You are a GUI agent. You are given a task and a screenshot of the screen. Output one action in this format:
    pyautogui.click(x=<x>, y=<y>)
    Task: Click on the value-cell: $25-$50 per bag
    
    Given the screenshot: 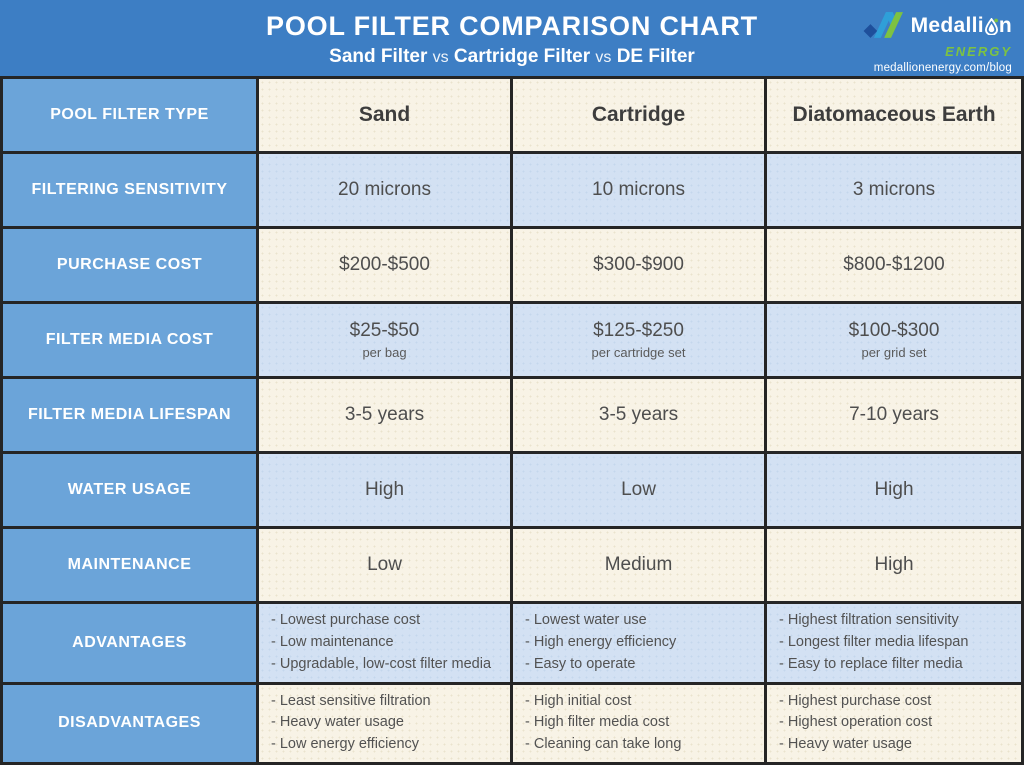 What is the action you would take?
    pyautogui.click(x=386, y=342)
    